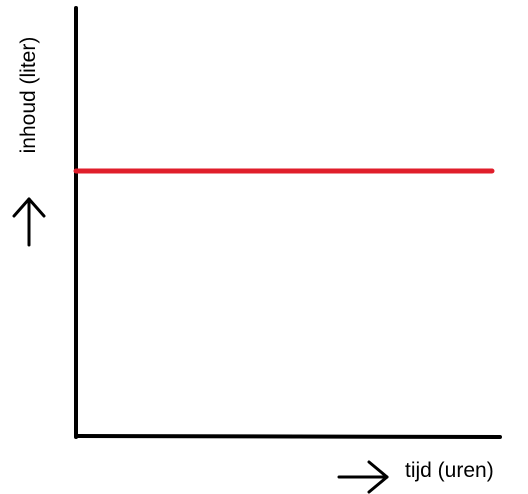  What do you see at coordinates (29, 222) in the screenshot?
I see `y-axis-arrow-icon` at bounding box center [29, 222].